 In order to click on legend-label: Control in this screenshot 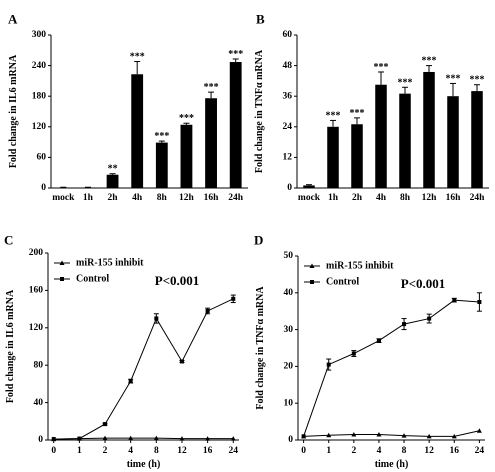, I will do `click(342, 281)`.